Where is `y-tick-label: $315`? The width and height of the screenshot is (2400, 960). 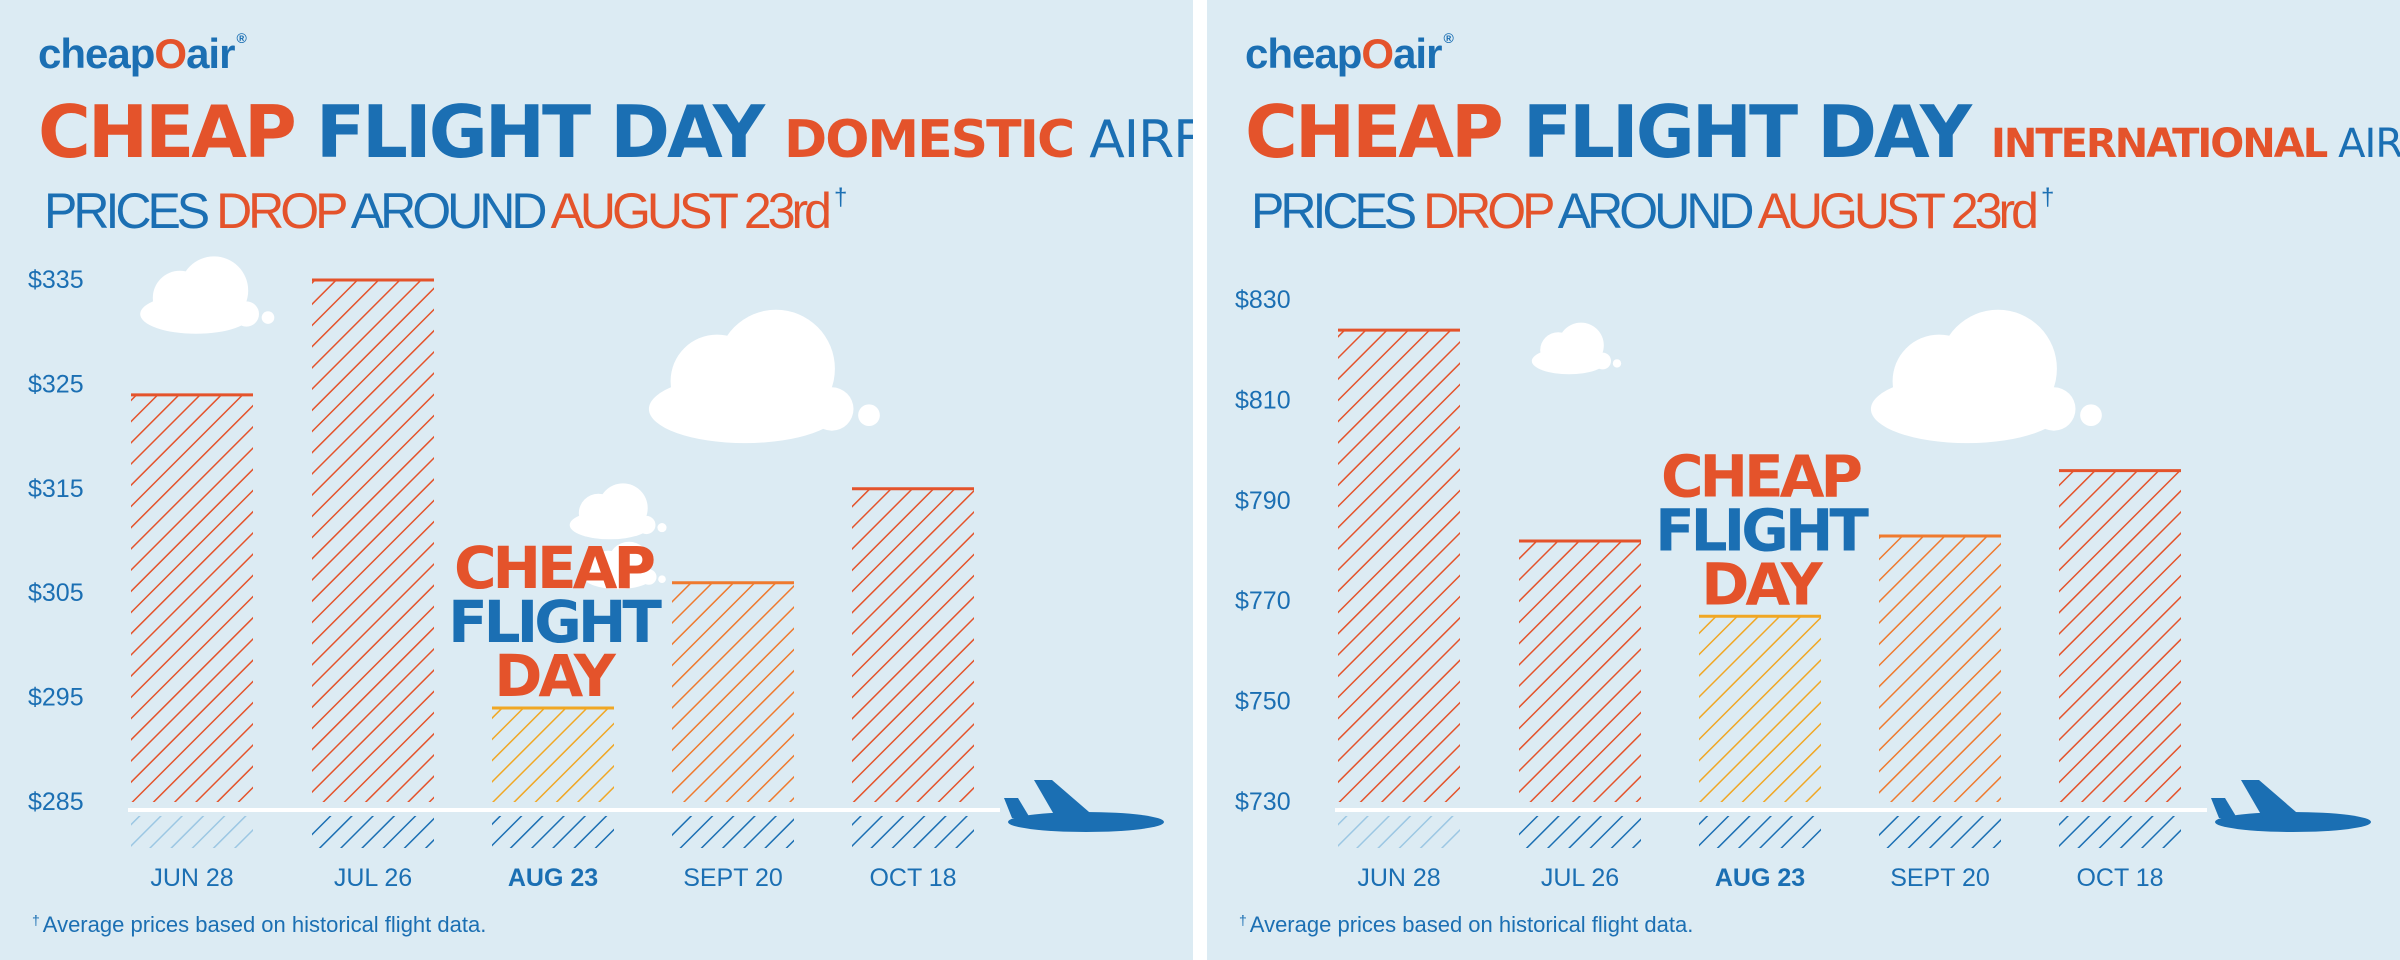
y-tick-label: $315 is located at coordinates (56, 489).